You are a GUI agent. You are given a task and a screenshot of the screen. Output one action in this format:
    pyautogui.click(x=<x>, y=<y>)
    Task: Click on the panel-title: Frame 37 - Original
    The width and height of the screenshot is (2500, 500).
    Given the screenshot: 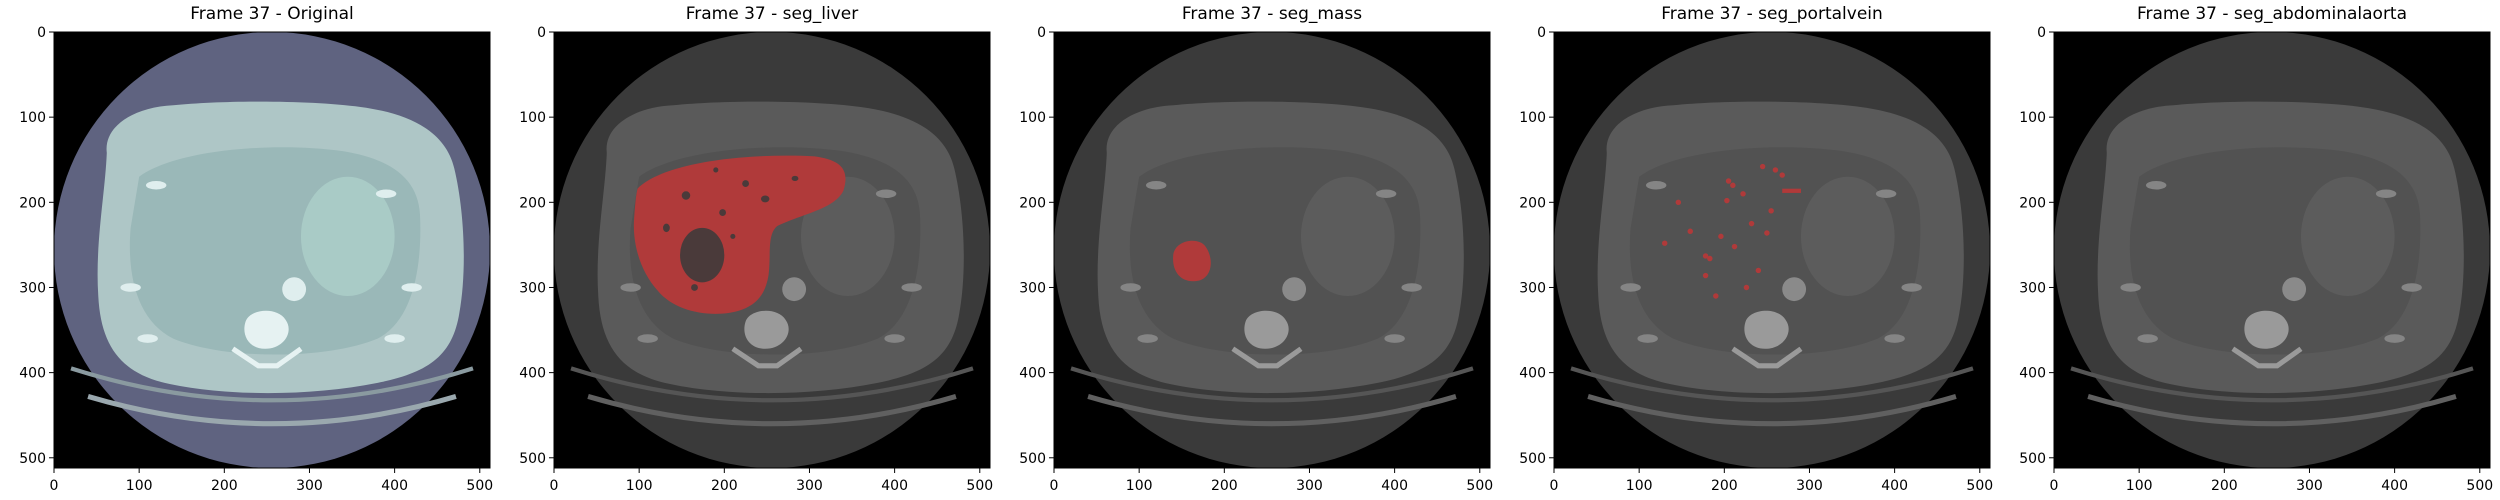 What is the action you would take?
    pyautogui.click(x=272, y=14)
    